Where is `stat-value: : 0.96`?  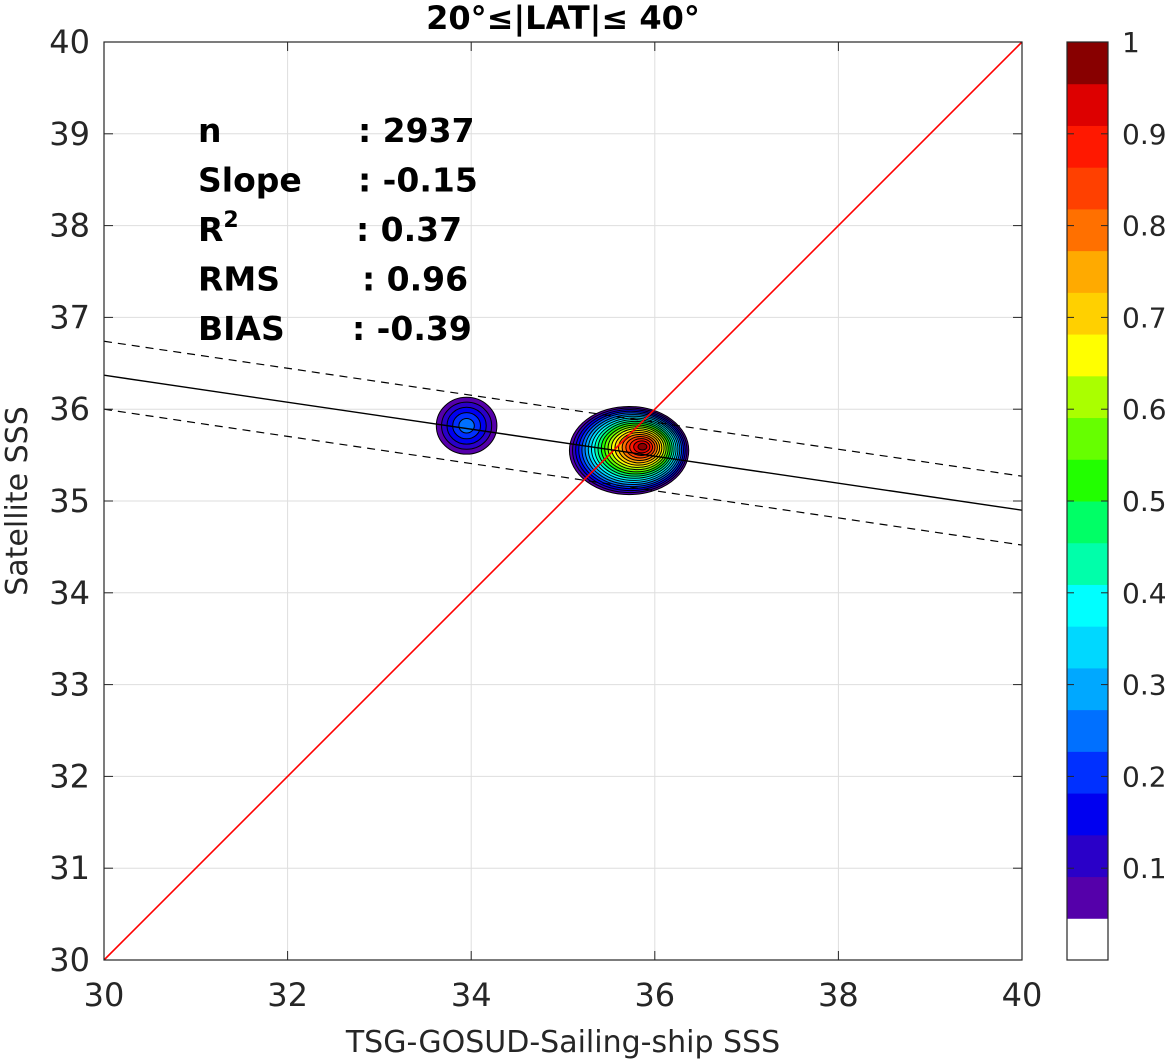
stat-value: : 0.96 is located at coordinates (415, 279).